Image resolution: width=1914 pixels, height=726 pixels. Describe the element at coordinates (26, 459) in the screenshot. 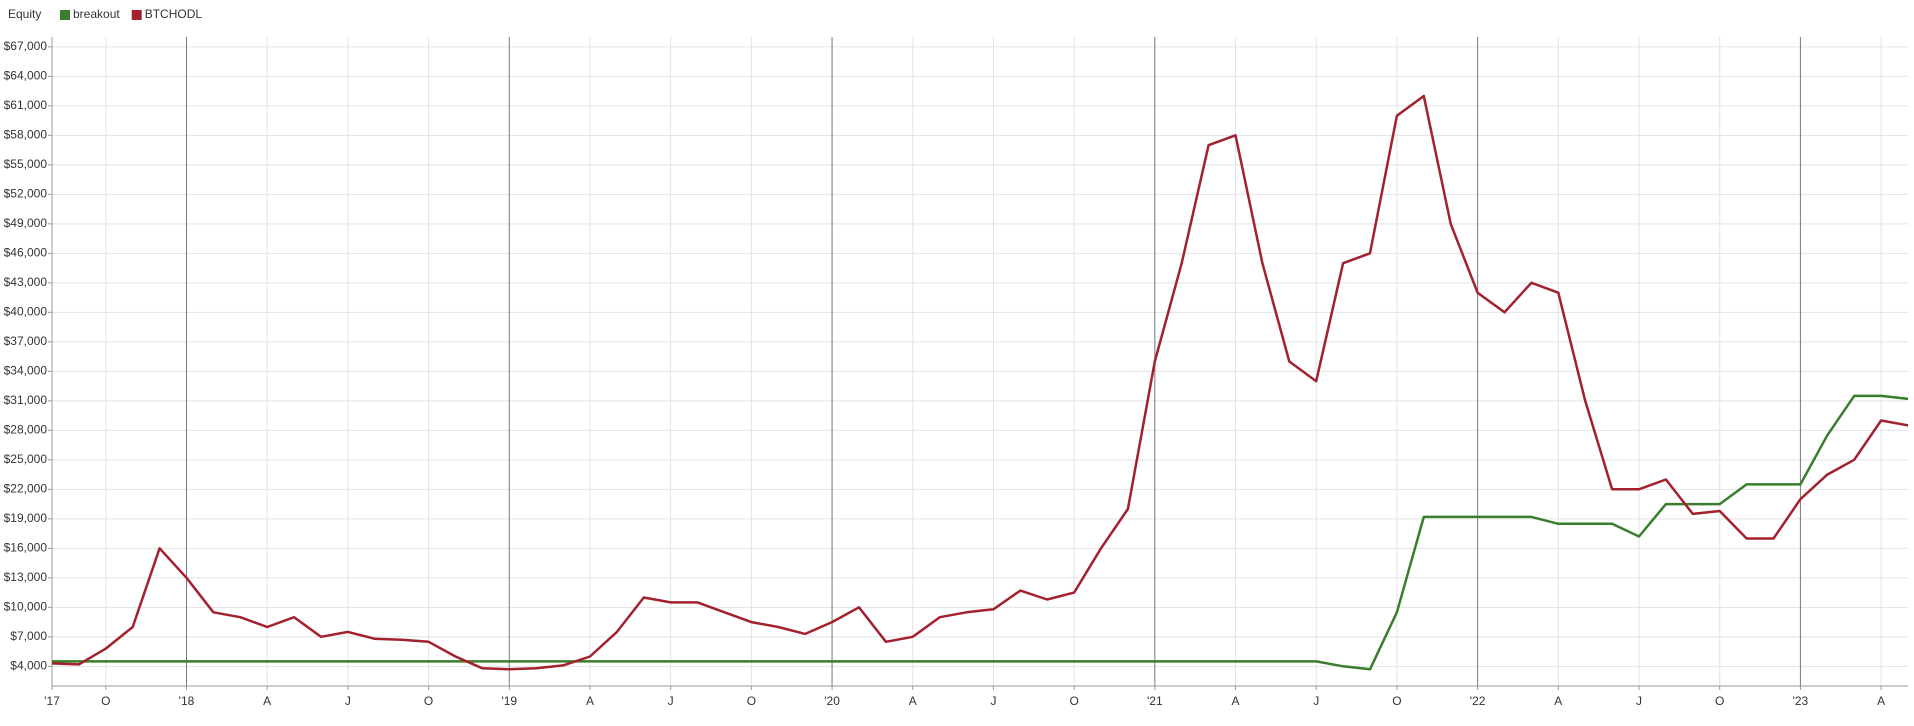

I see `y-tick-label: $25,000` at that location.